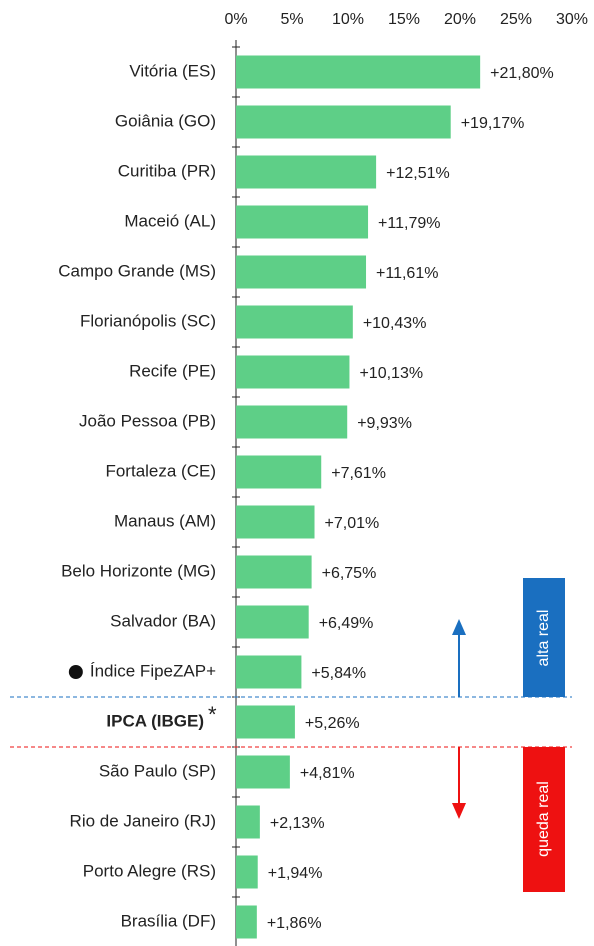 Image resolution: width=594 pixels, height=946 pixels. I want to click on category-label: Vitória (ES), so click(172, 70).